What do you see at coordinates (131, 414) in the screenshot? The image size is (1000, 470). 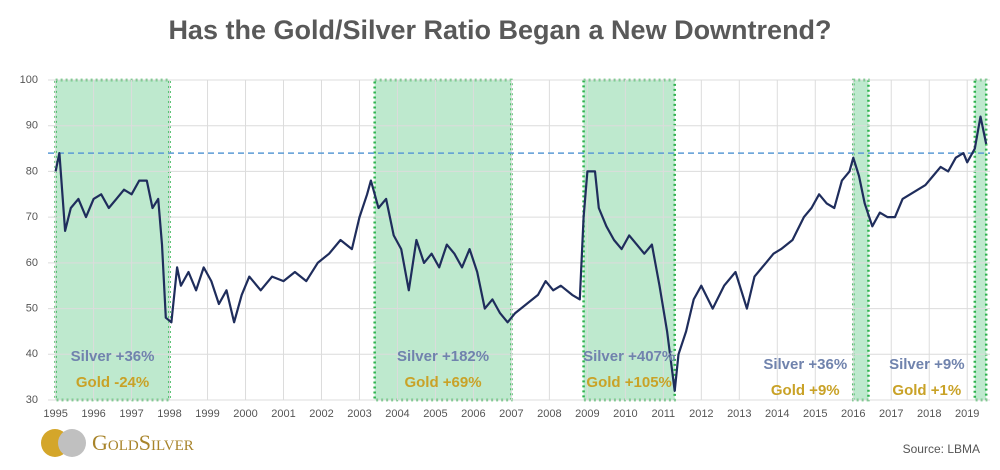 I see `x-tick-label: 1997` at bounding box center [131, 414].